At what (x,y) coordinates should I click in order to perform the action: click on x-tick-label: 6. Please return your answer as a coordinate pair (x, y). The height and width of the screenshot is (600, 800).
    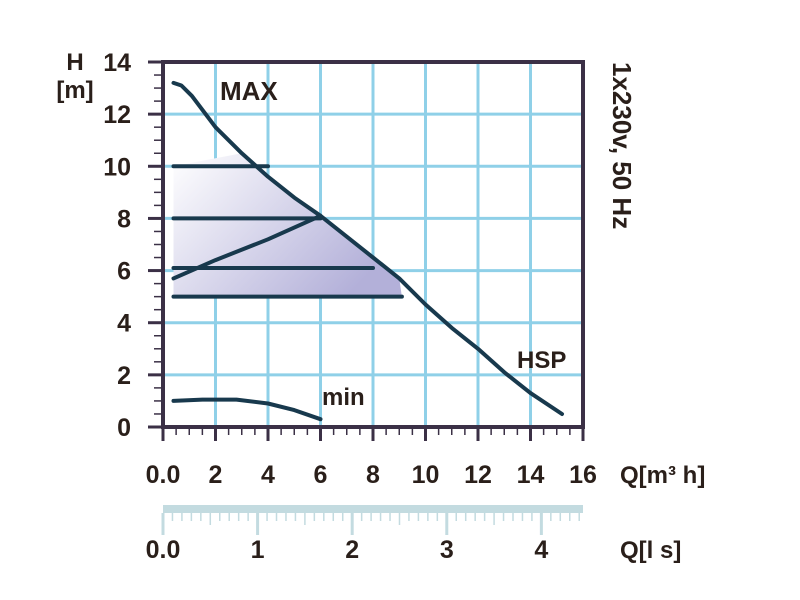
    Looking at the image, I should click on (321, 475).